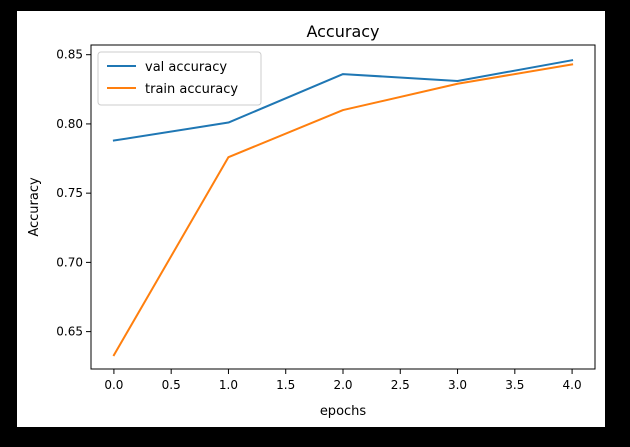 The height and width of the screenshot is (447, 630). I want to click on y-axis: 0.65 0.70 0.75 0.80 0.85, so click(73, 193).